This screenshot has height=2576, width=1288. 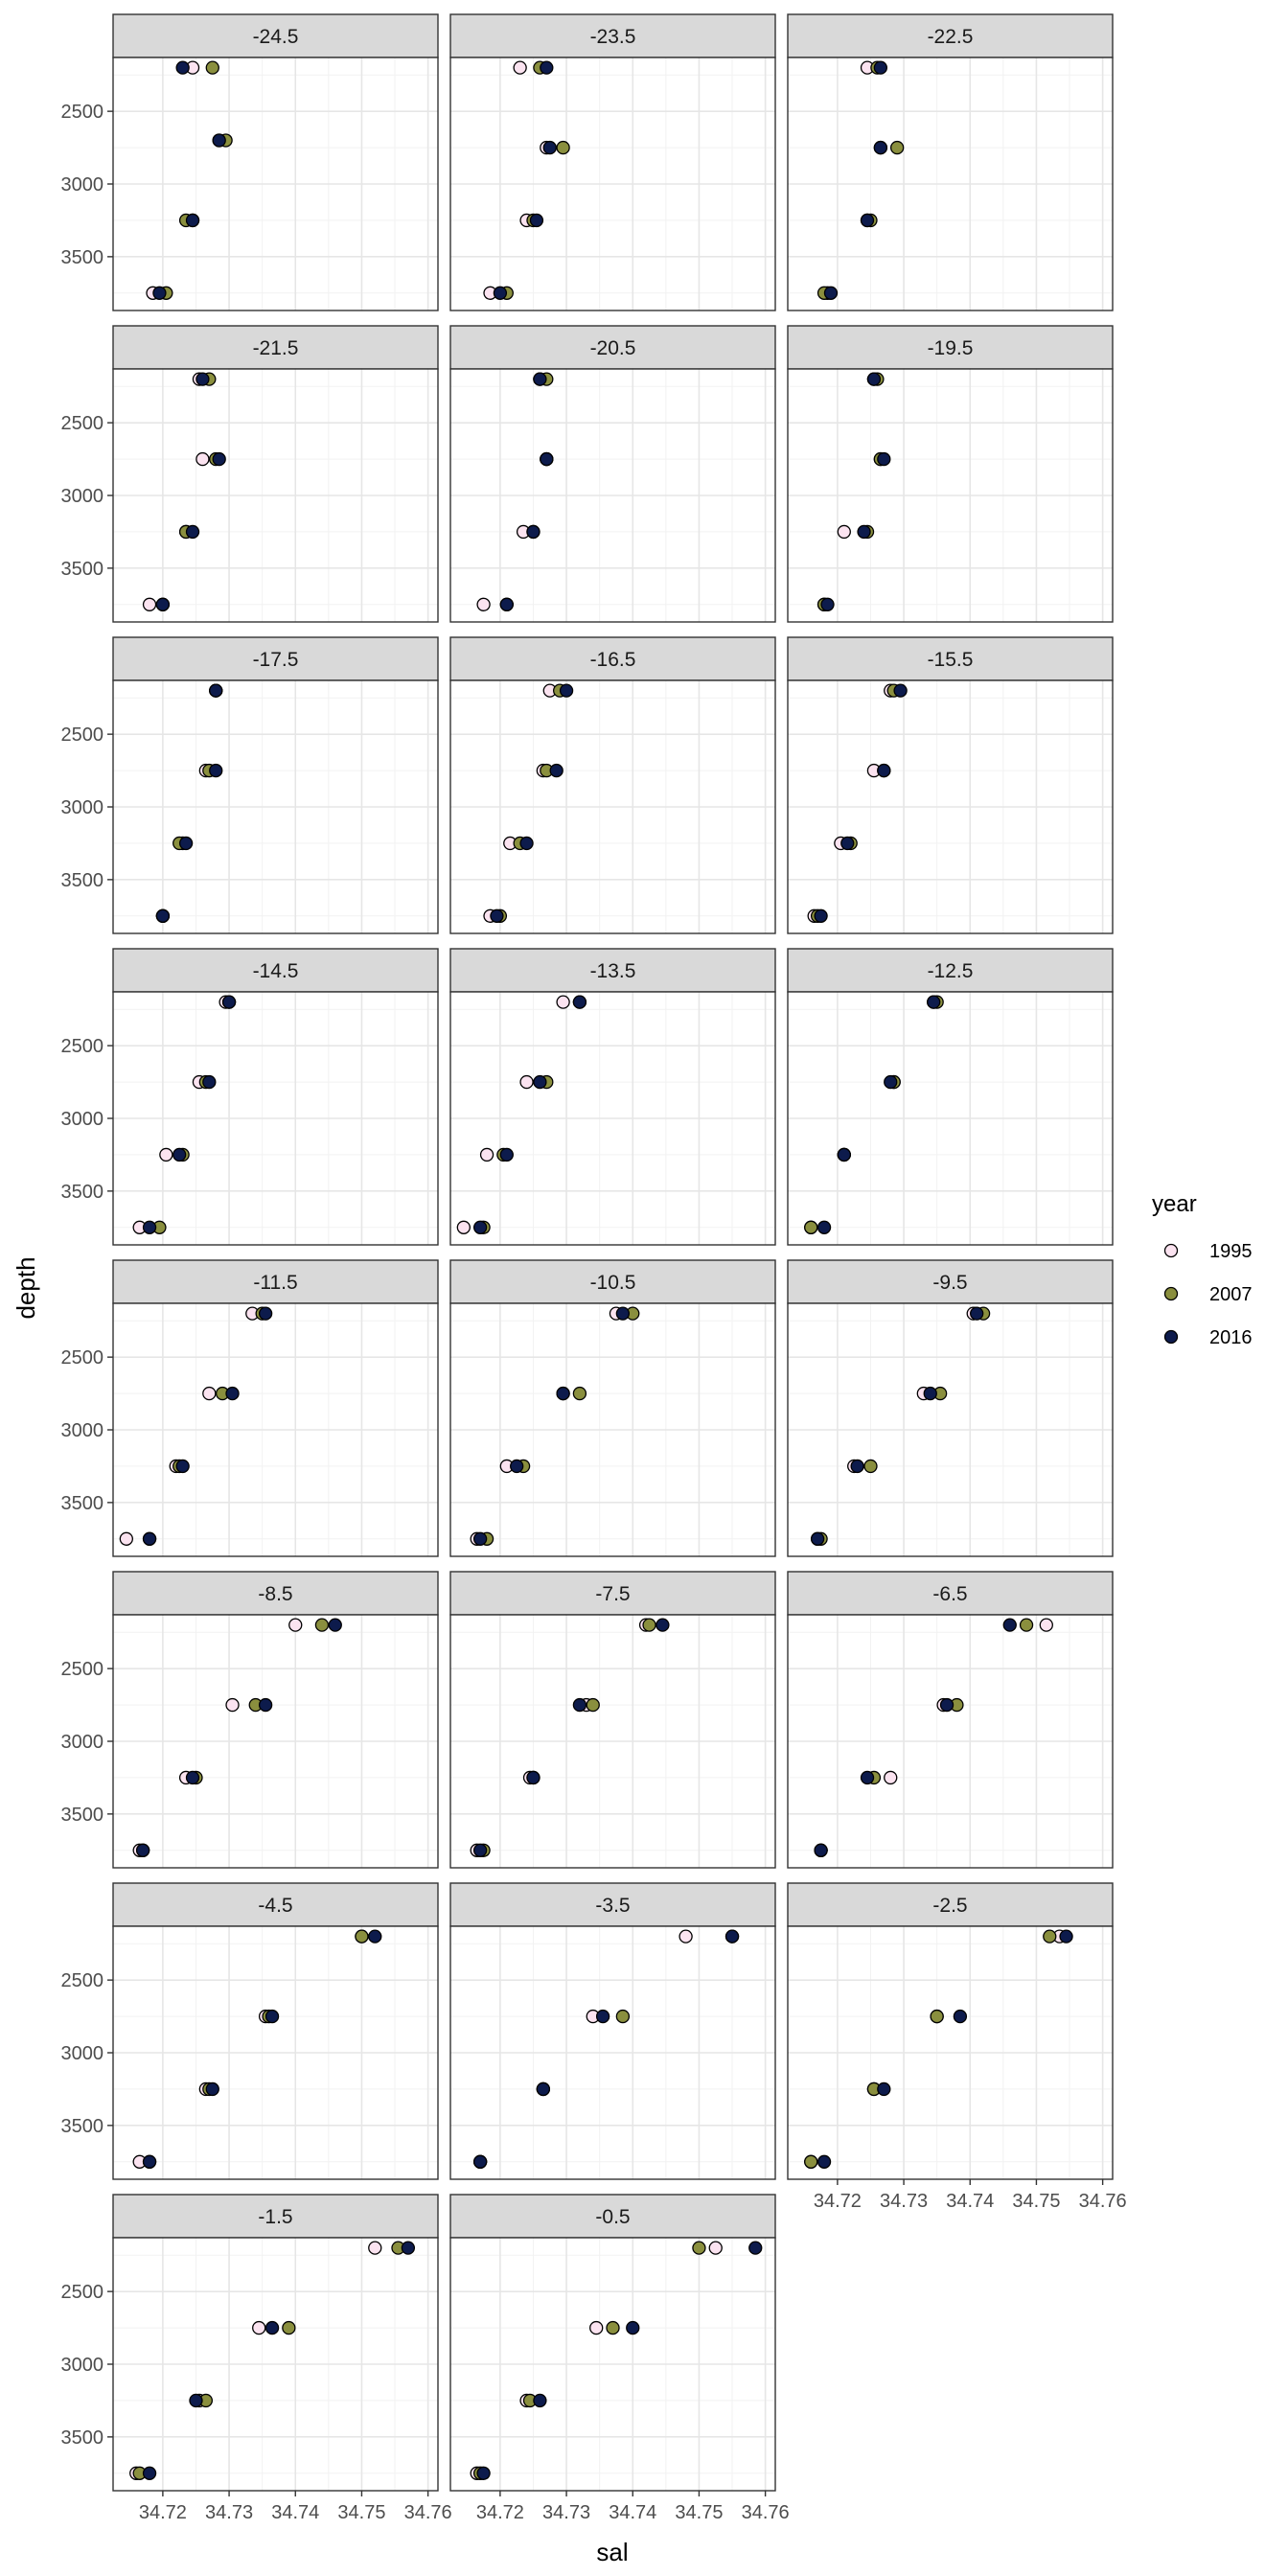 What do you see at coordinates (950, 1097) in the screenshot?
I see `facet-panel: -12.5` at bounding box center [950, 1097].